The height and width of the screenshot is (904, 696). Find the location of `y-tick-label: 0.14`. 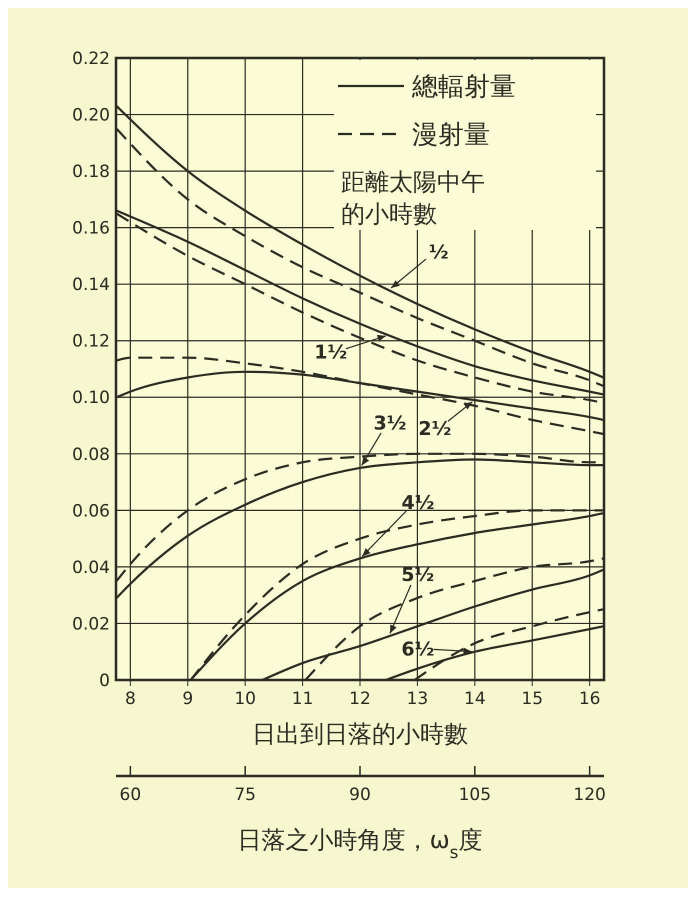

y-tick-label: 0.14 is located at coordinates (91, 285).